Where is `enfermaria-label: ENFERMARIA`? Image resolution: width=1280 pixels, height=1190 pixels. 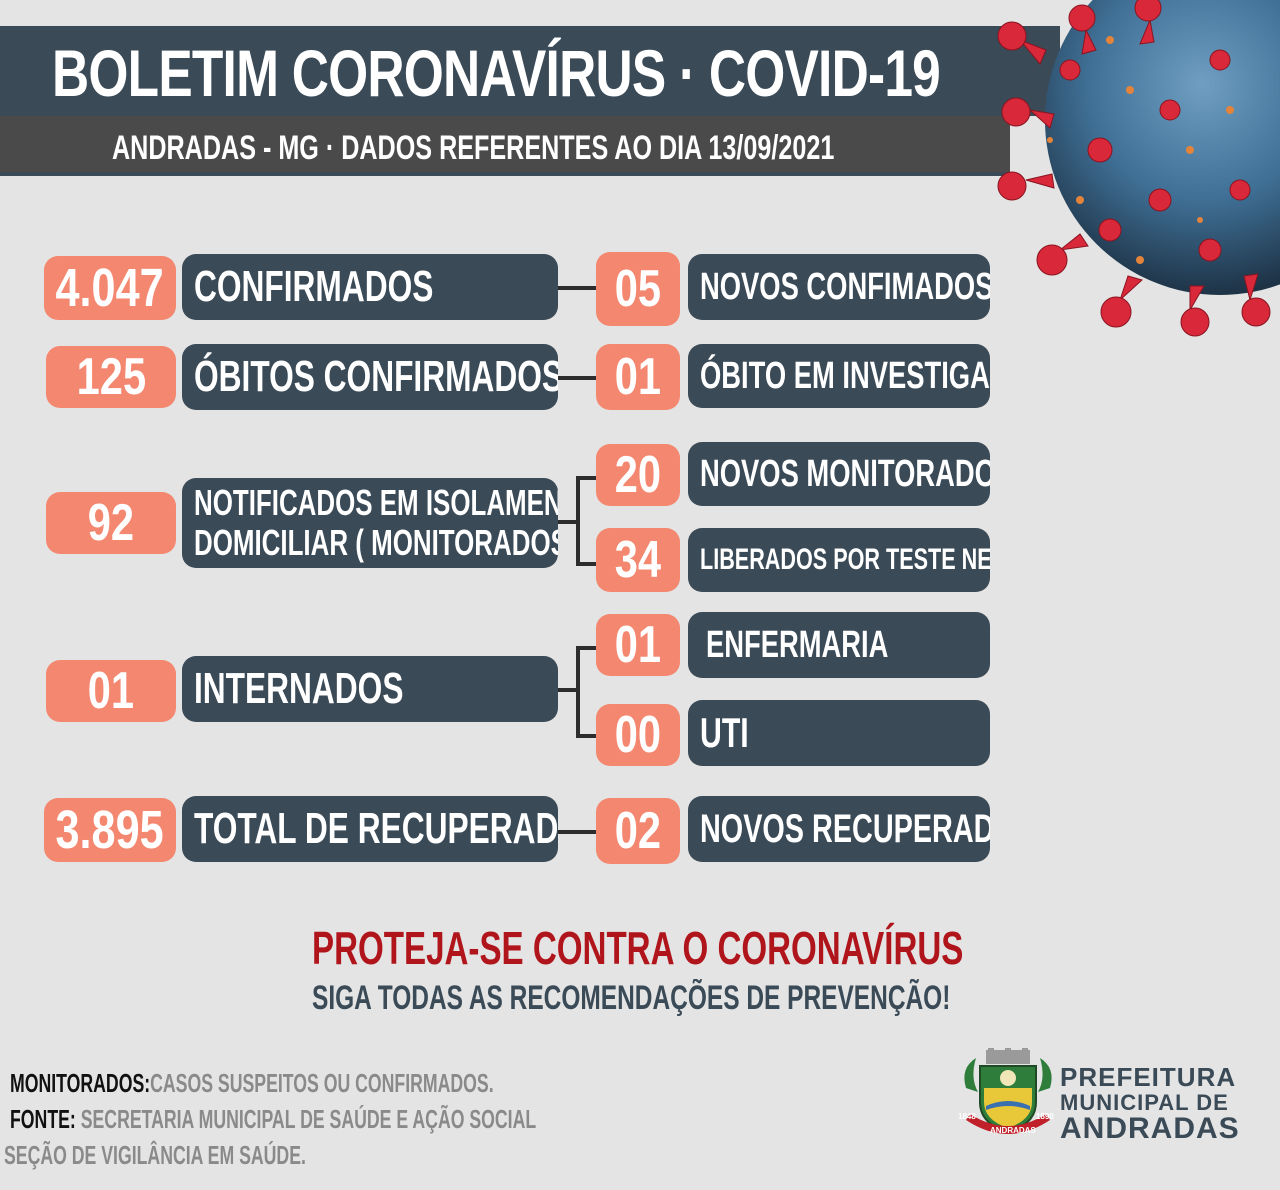 enfermaria-label: ENFERMARIA is located at coordinates (839, 645).